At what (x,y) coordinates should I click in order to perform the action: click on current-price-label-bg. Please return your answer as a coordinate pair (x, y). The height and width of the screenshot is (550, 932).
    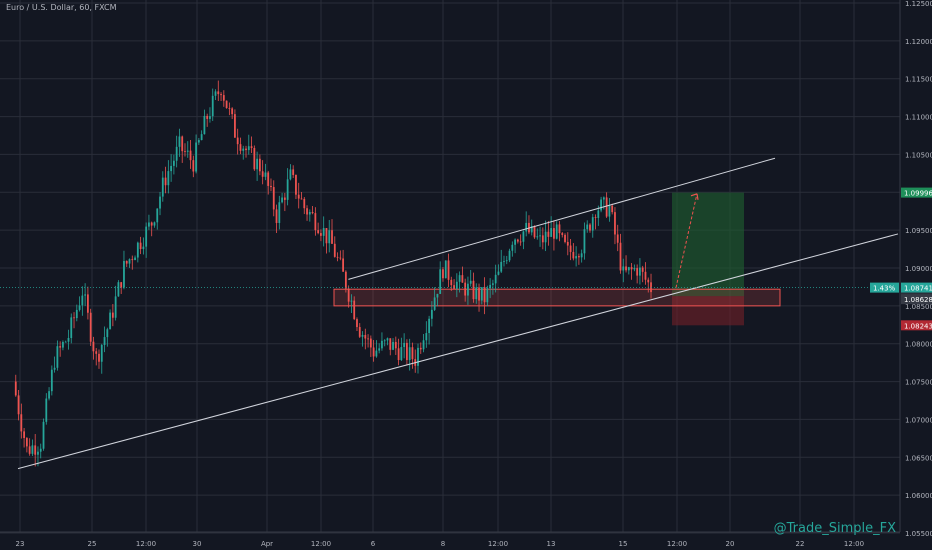
    Looking at the image, I should click on (916, 287).